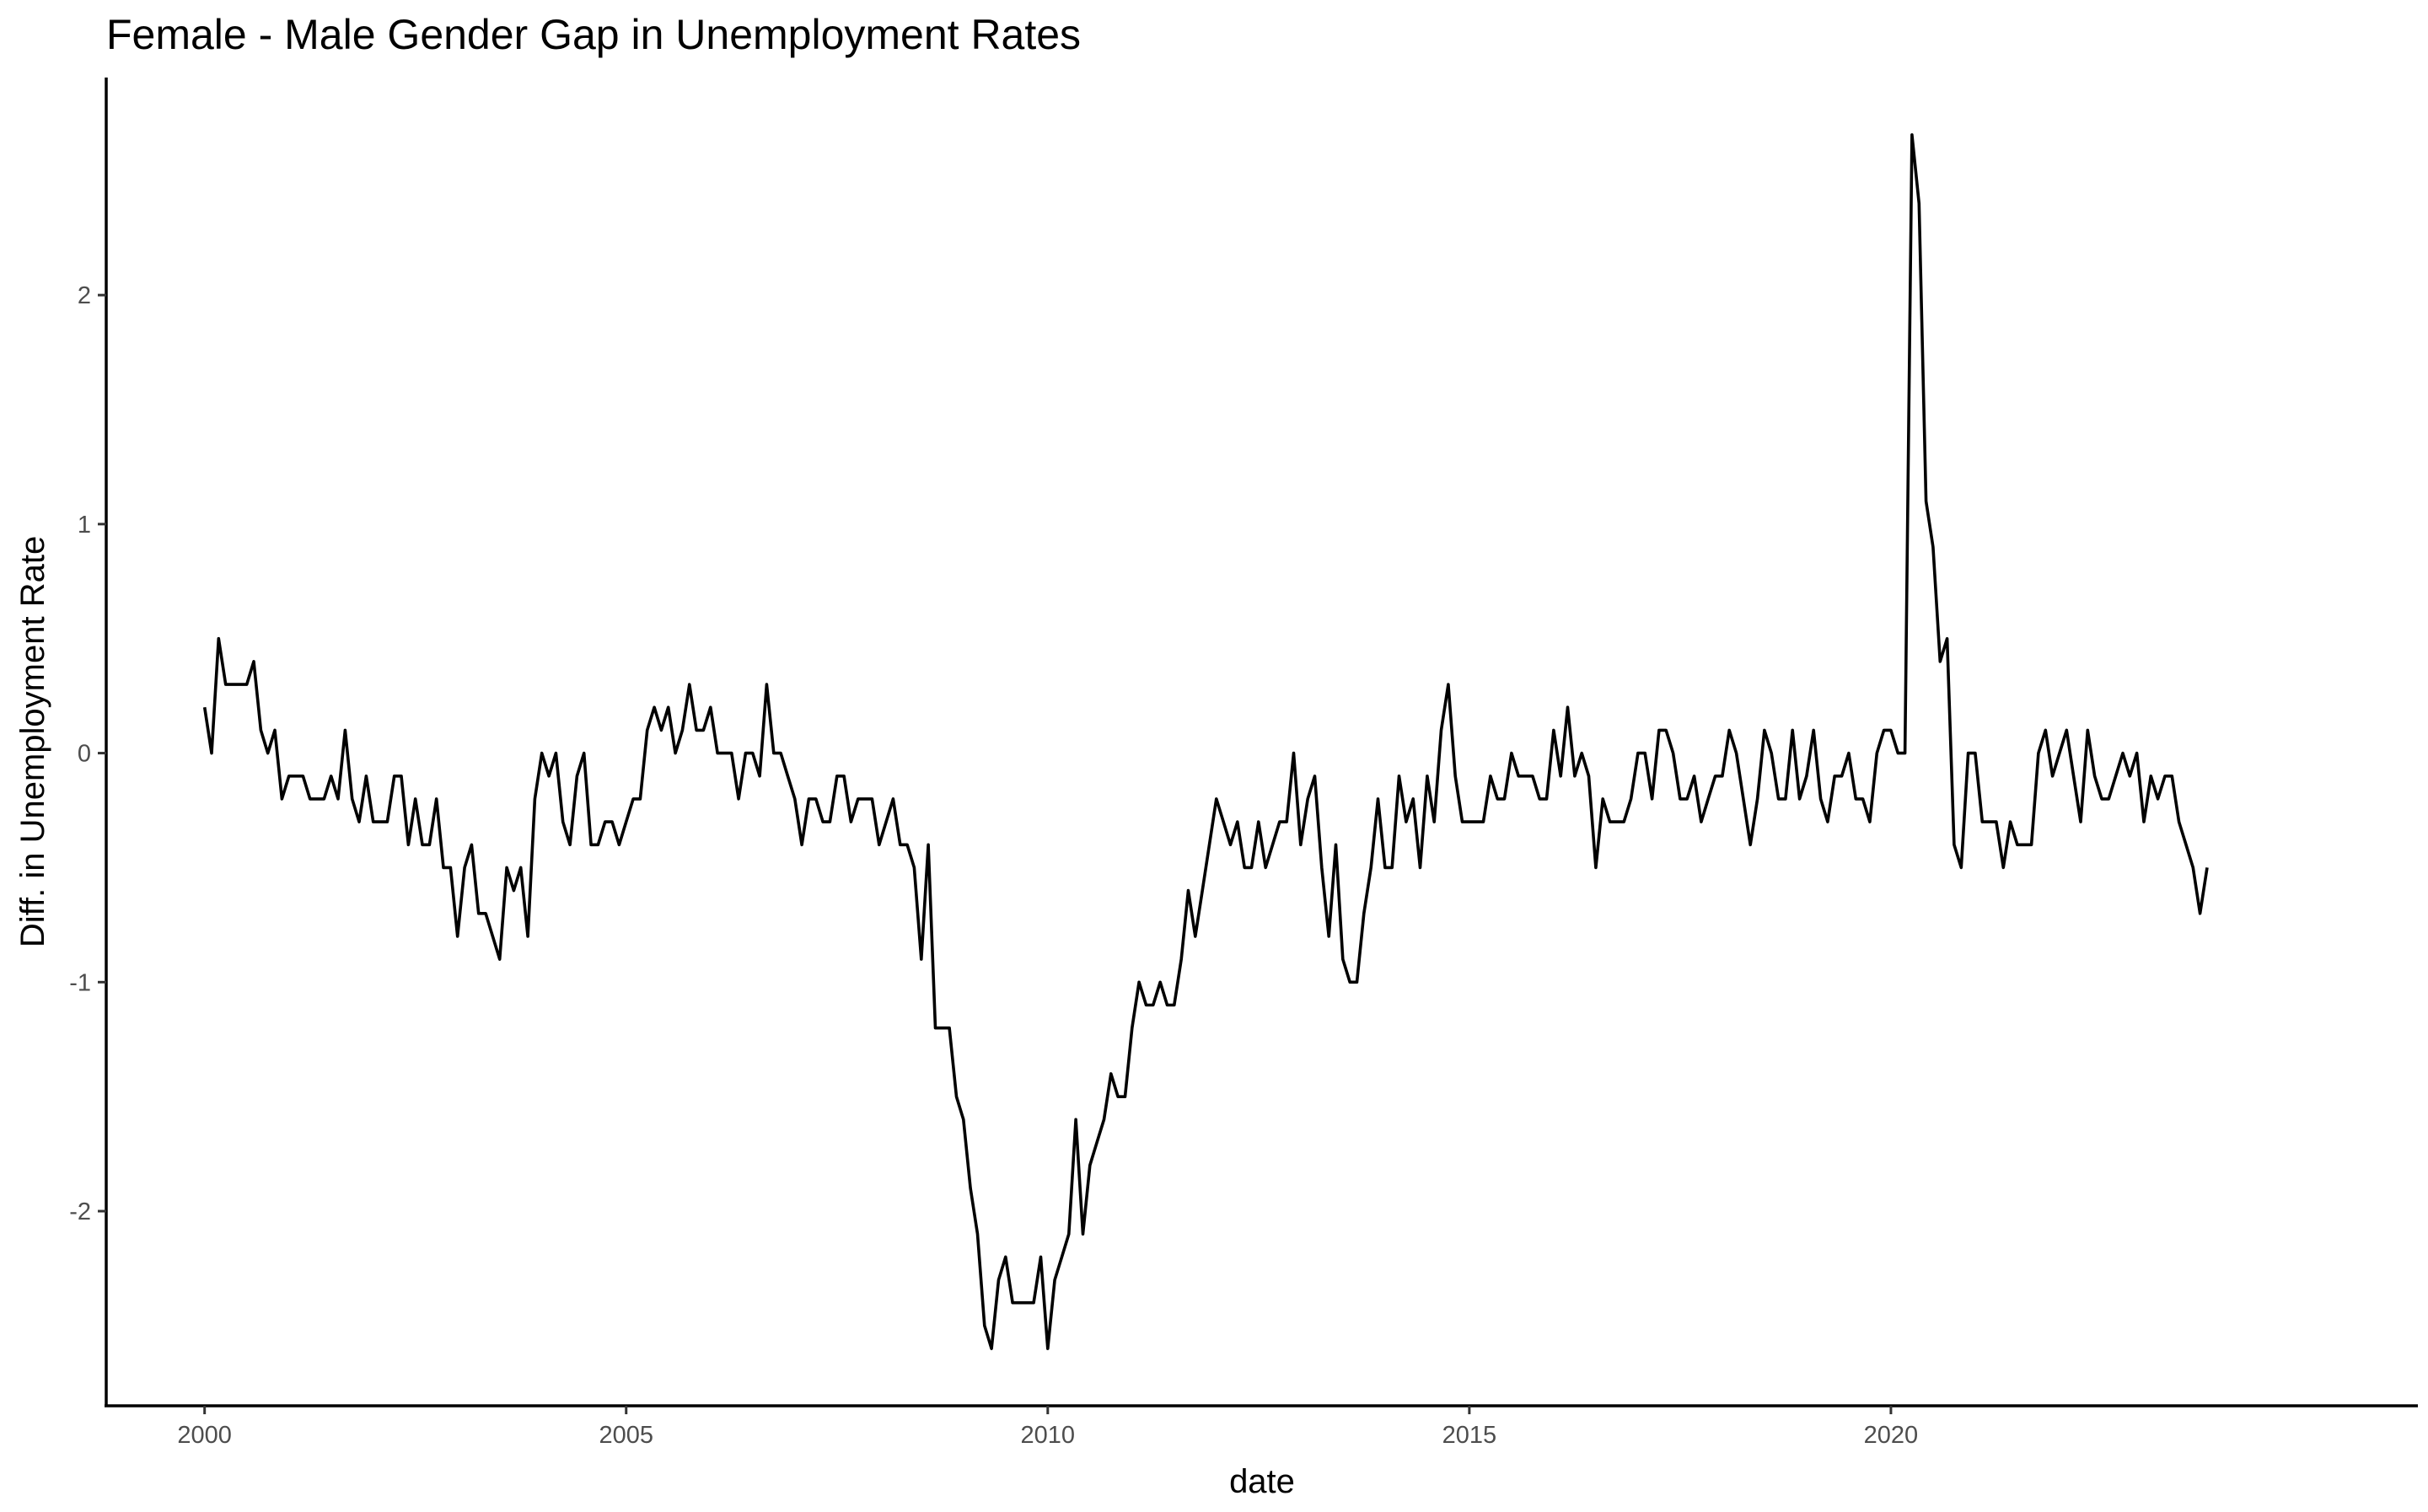 The width and height of the screenshot is (2428, 1512). Describe the element at coordinates (1469, 1435) in the screenshot. I see `x-tick-label: 2015` at that location.